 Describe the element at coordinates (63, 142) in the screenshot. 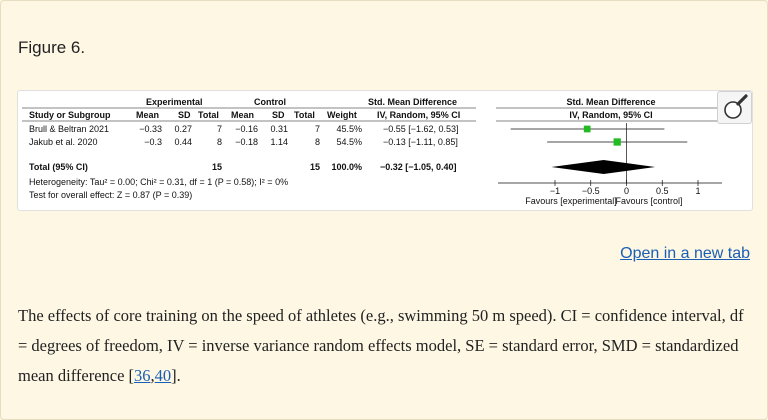

I see `study-name: Jakub et al. 2020` at that location.